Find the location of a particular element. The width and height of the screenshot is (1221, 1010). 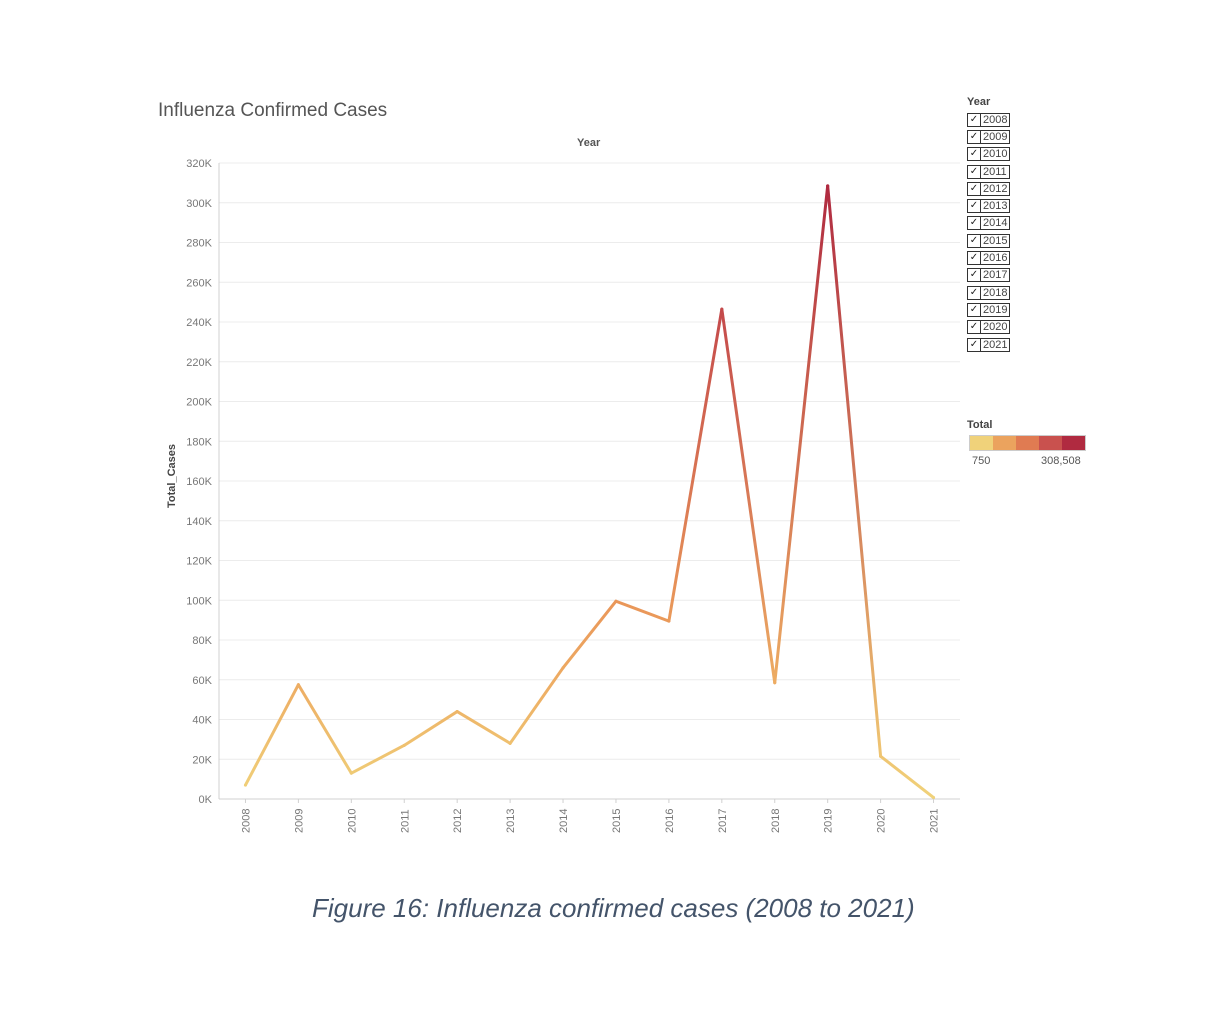

year-filter-item: ✓ 2016 is located at coordinates (989, 257).